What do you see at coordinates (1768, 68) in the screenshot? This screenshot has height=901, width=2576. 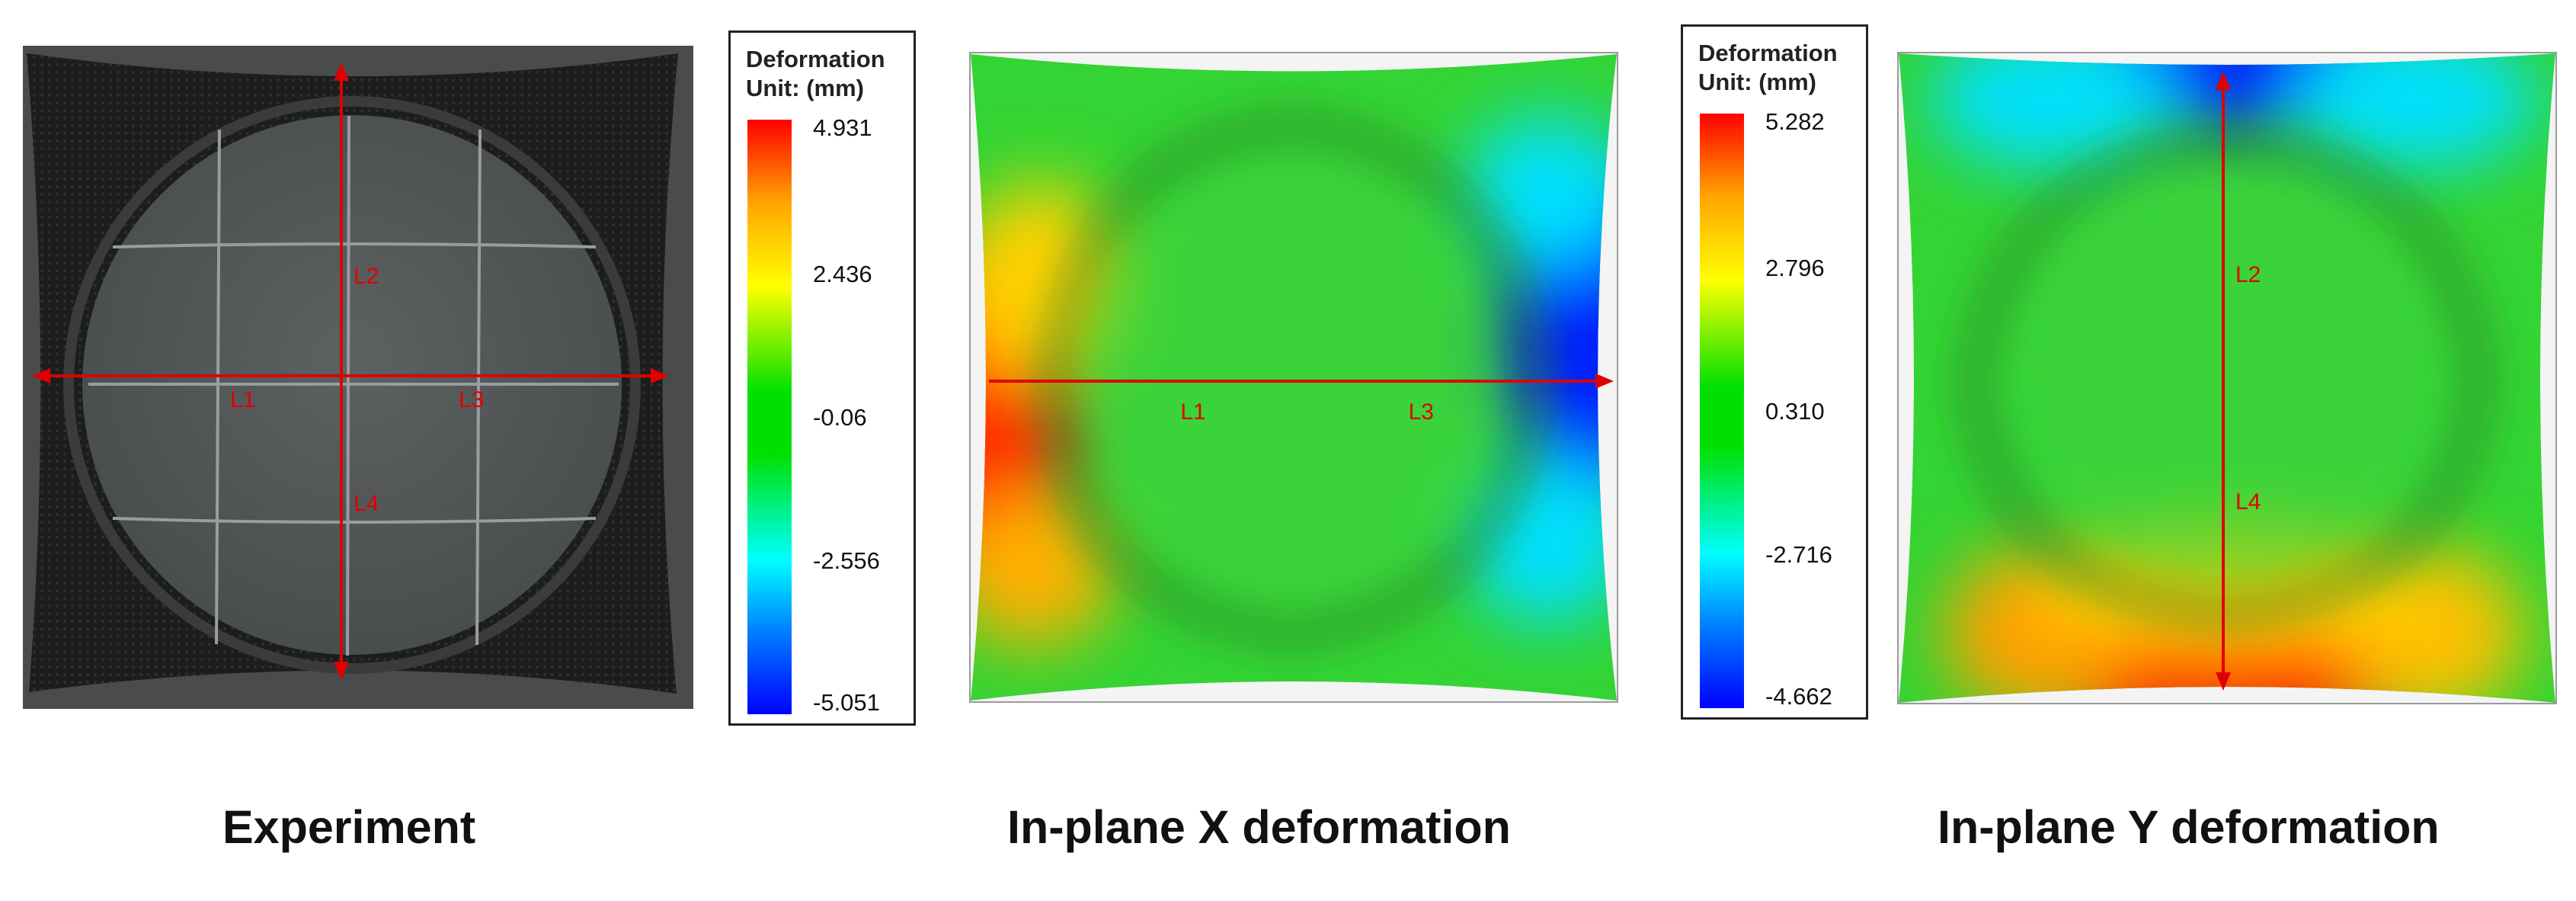 I see `legend-y-title: Deformation Unit: (mm)` at bounding box center [1768, 68].